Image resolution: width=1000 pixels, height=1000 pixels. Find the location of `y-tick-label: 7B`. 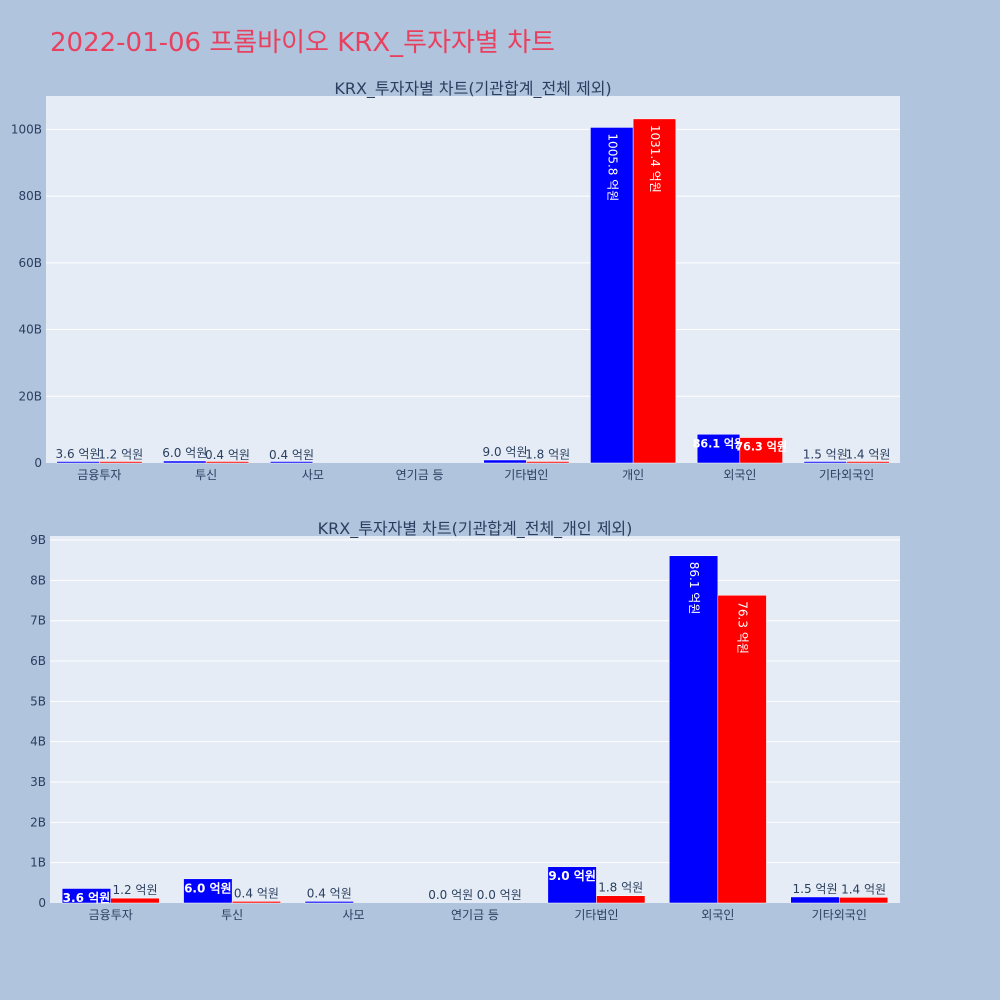

y-tick-label: 7B is located at coordinates (38, 621).